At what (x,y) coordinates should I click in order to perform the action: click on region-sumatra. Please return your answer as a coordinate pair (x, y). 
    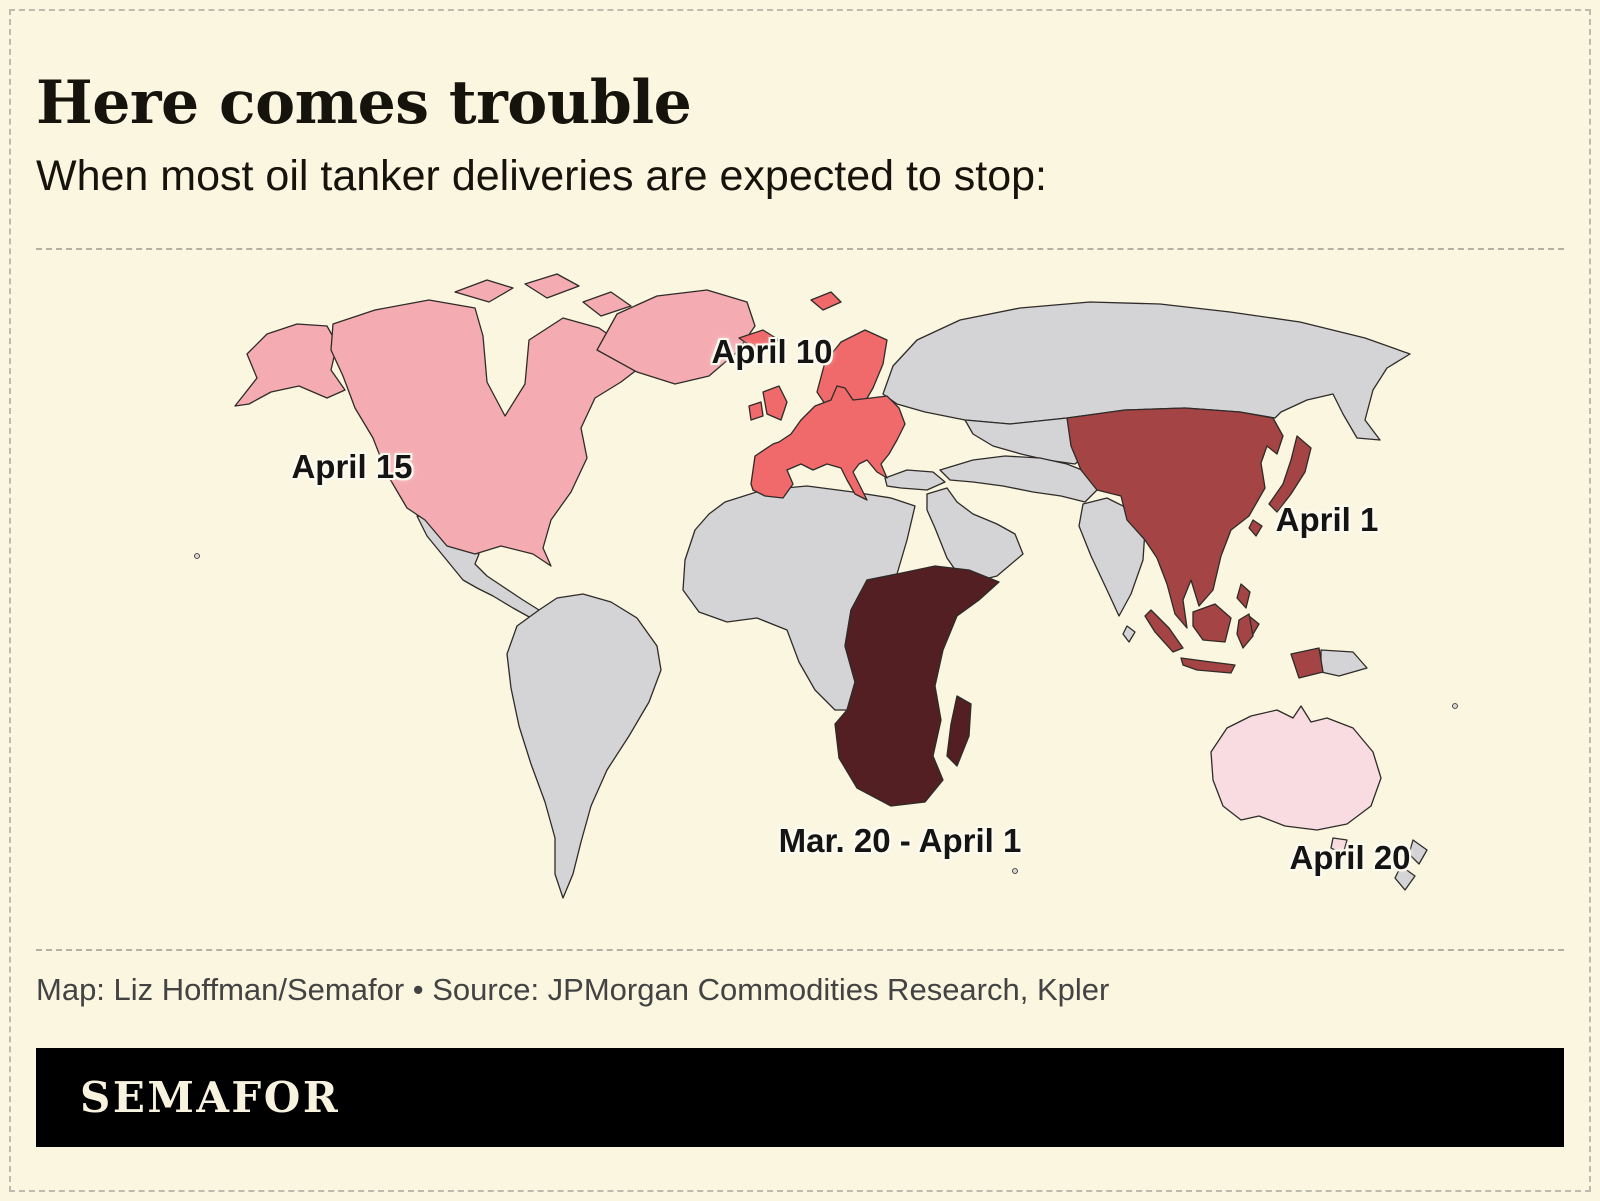
    Looking at the image, I should click on (1164, 631).